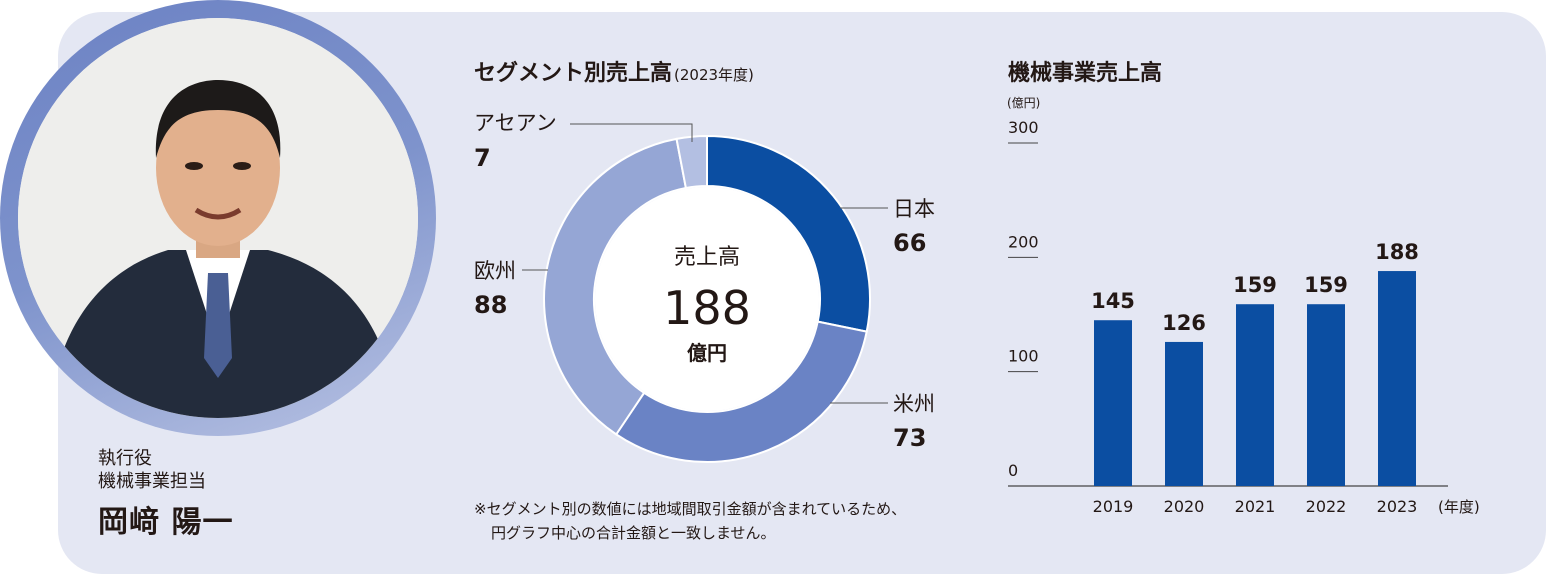 The image size is (1552, 578). Describe the element at coordinates (741, 391) in the screenshot. I see `donut-slice-americas` at that location.